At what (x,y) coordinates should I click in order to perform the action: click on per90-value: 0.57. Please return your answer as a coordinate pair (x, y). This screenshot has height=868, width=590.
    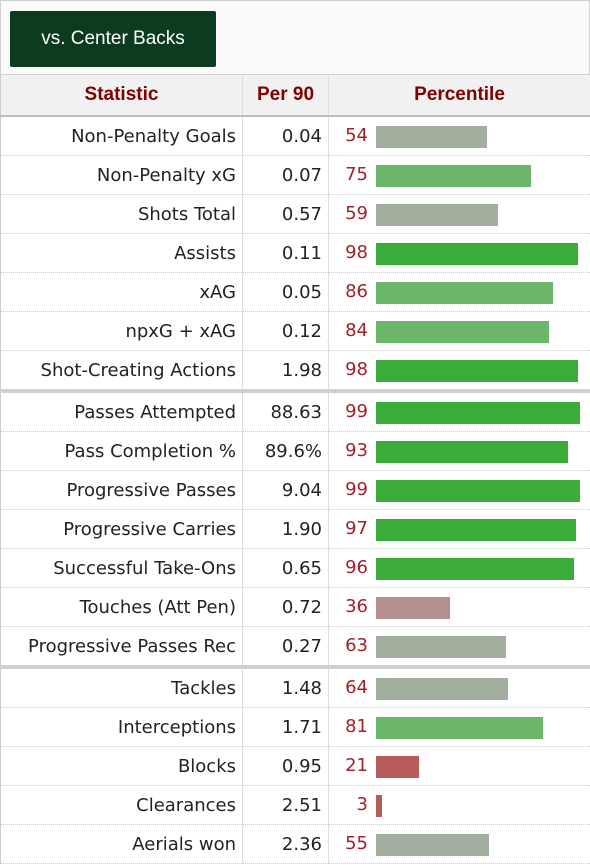
    Looking at the image, I should click on (285, 214).